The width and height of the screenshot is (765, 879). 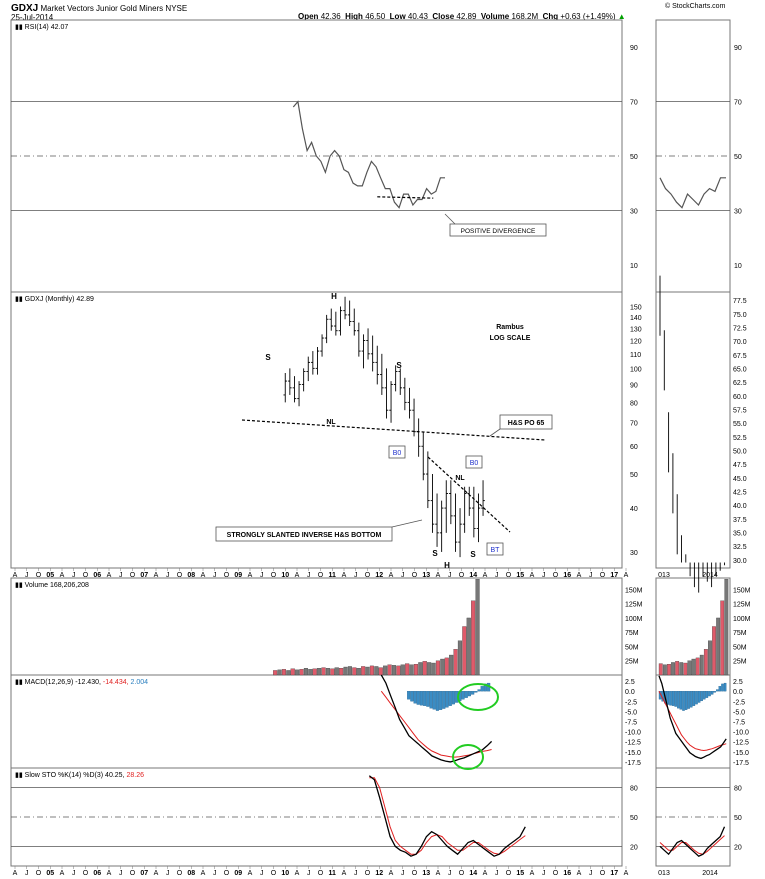 I want to click on price-y-tick: 60, so click(x=634, y=447).